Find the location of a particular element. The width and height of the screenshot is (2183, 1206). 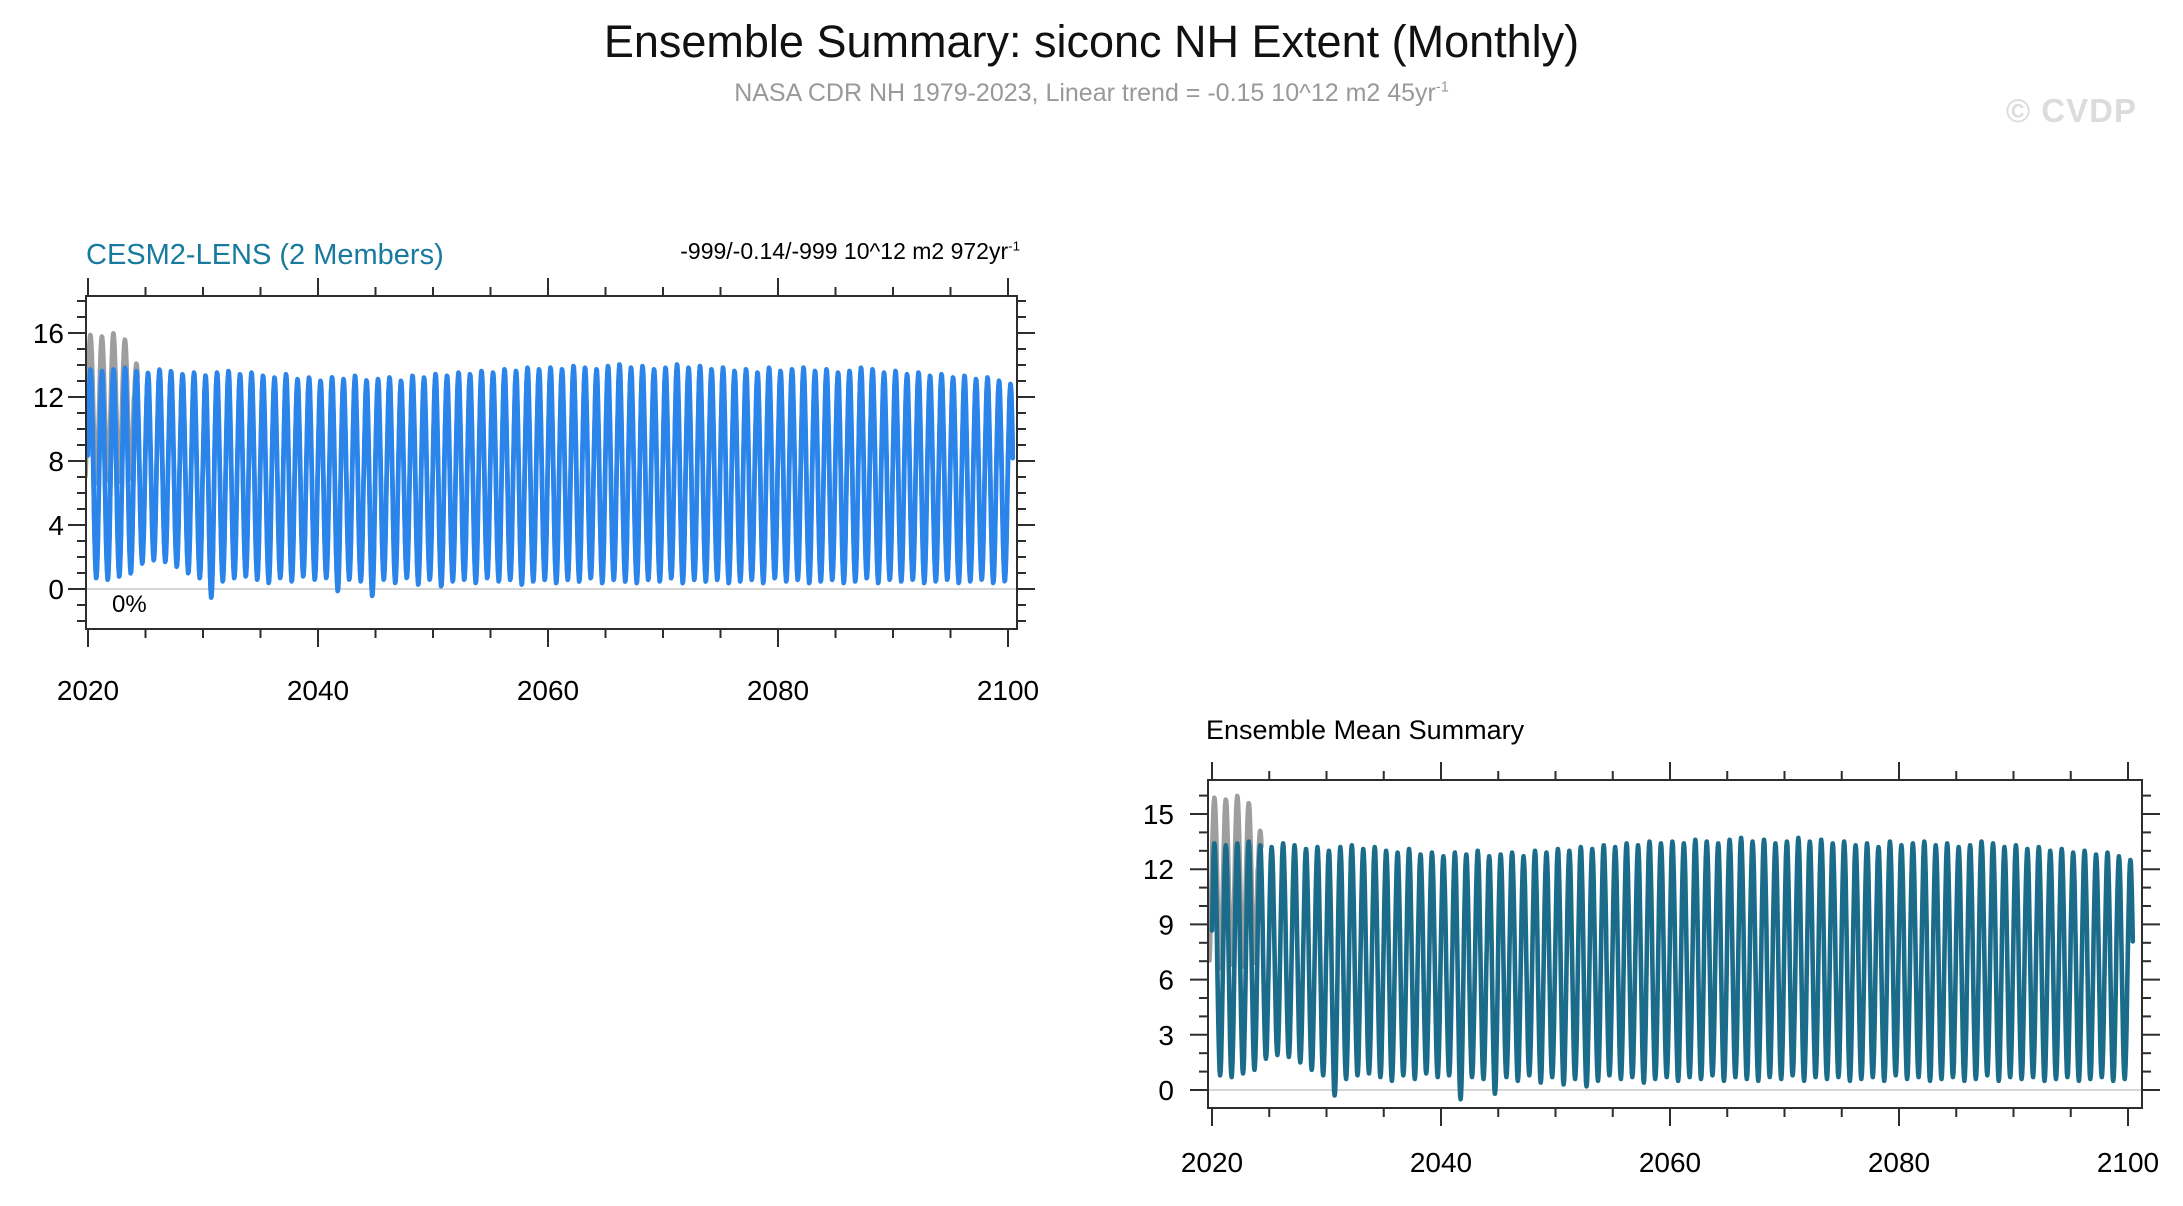

axis-tick-labels: 0 4 8 12 16 2020 2040 2060 2080 2100 is located at coordinates (536, 512).